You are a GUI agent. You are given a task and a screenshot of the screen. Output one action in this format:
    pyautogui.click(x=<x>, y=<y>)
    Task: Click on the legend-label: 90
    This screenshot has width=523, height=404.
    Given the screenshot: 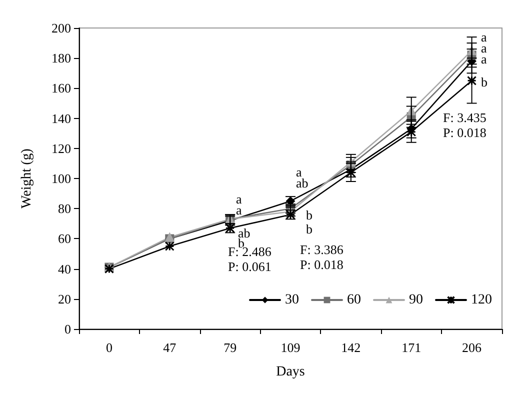 What is the action you would take?
    pyautogui.click(x=416, y=300)
    